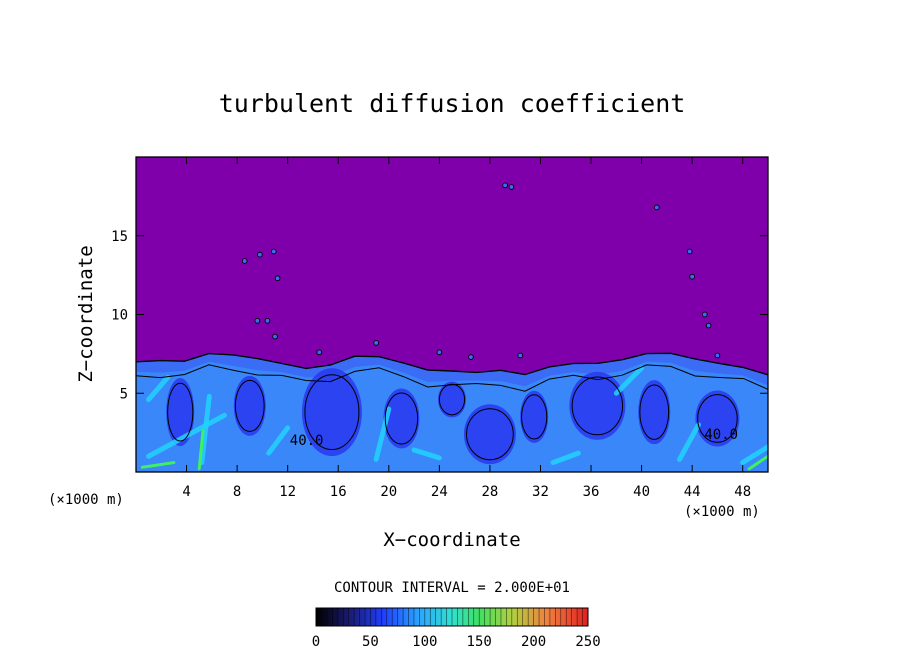  I want to click on x-tick-label: 20, so click(388, 492).